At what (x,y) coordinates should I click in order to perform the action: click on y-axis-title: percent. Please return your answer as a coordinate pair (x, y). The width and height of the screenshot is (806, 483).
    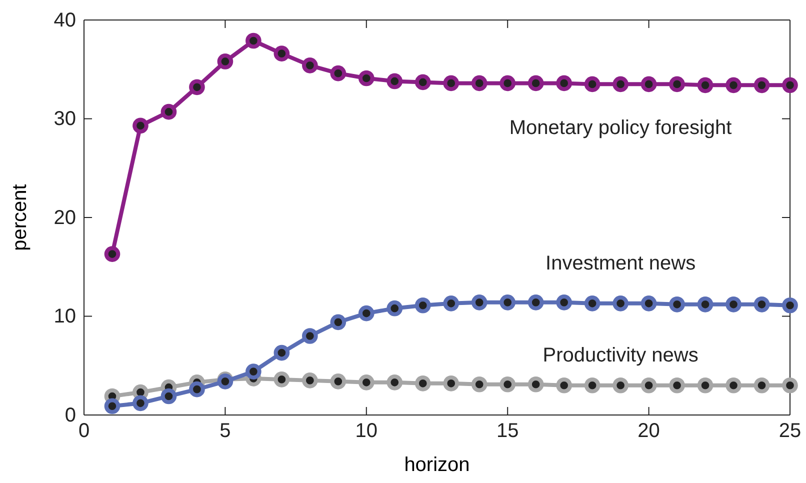
    Looking at the image, I should click on (20, 217).